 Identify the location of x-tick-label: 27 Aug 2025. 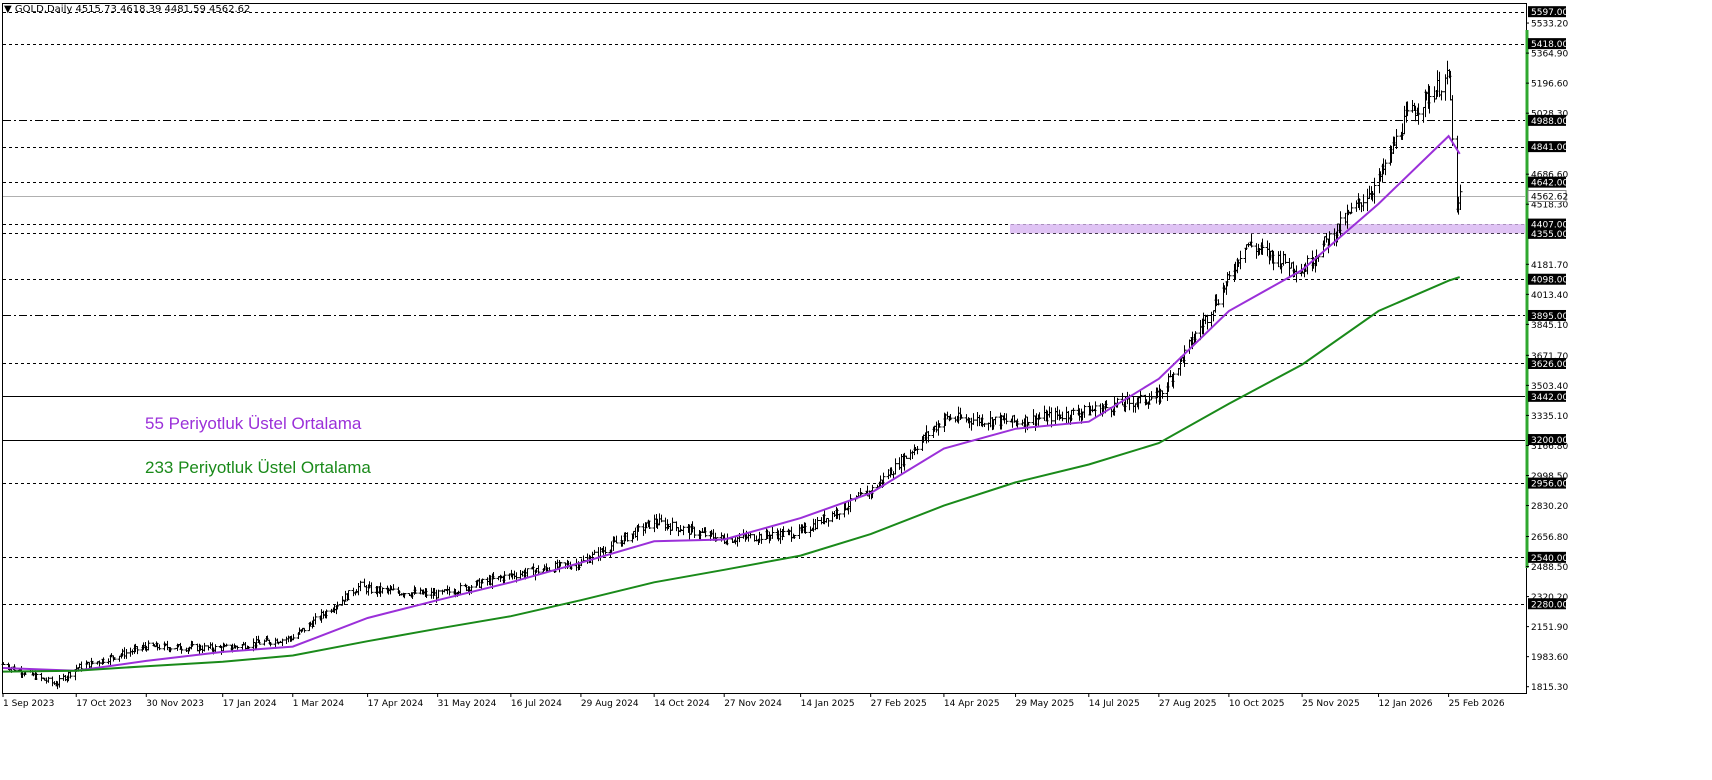
(1188, 704).